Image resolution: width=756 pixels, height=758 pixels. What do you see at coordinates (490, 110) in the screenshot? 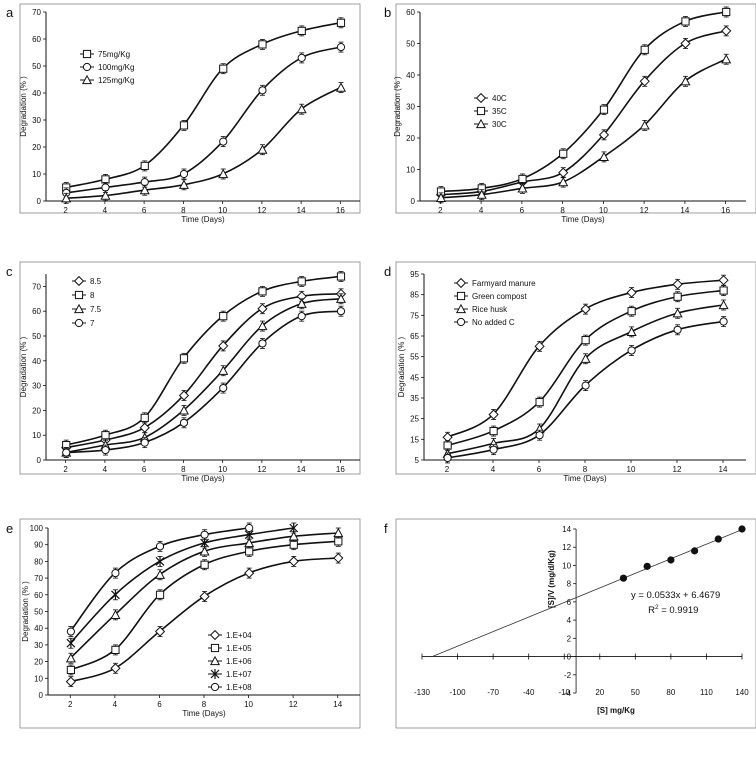
I see `legend: 40C 35C 30C` at bounding box center [490, 110].